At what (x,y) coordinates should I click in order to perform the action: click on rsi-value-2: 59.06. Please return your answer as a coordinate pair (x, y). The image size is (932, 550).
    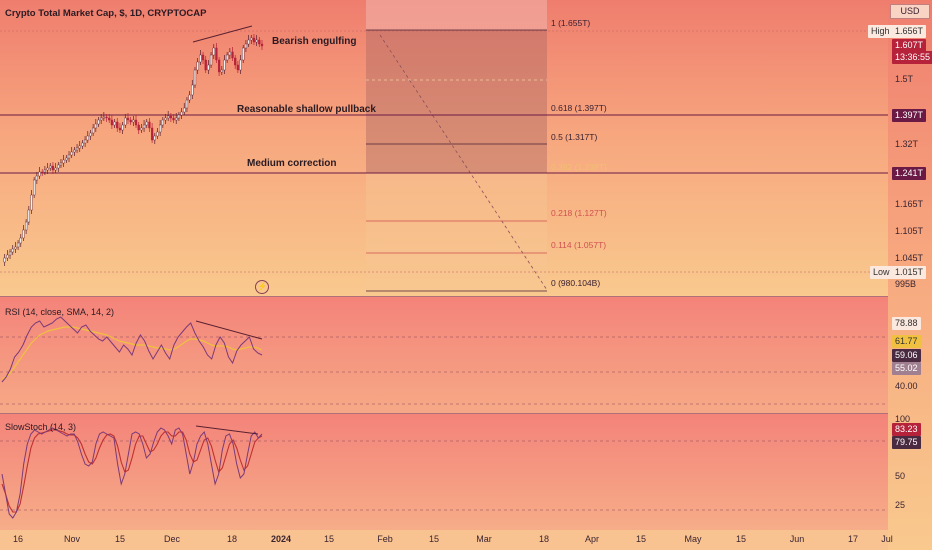
    Looking at the image, I should click on (906, 355).